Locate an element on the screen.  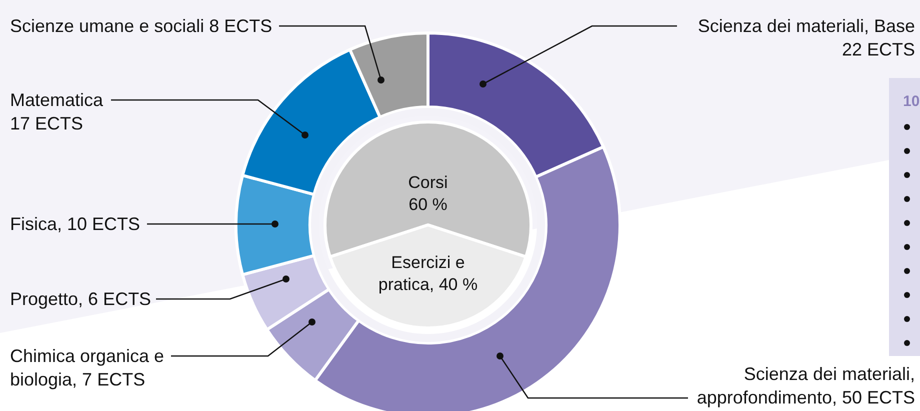
slice-label: Scienza dei materiali, Base 22 ECTS is located at coordinates (806, 38).